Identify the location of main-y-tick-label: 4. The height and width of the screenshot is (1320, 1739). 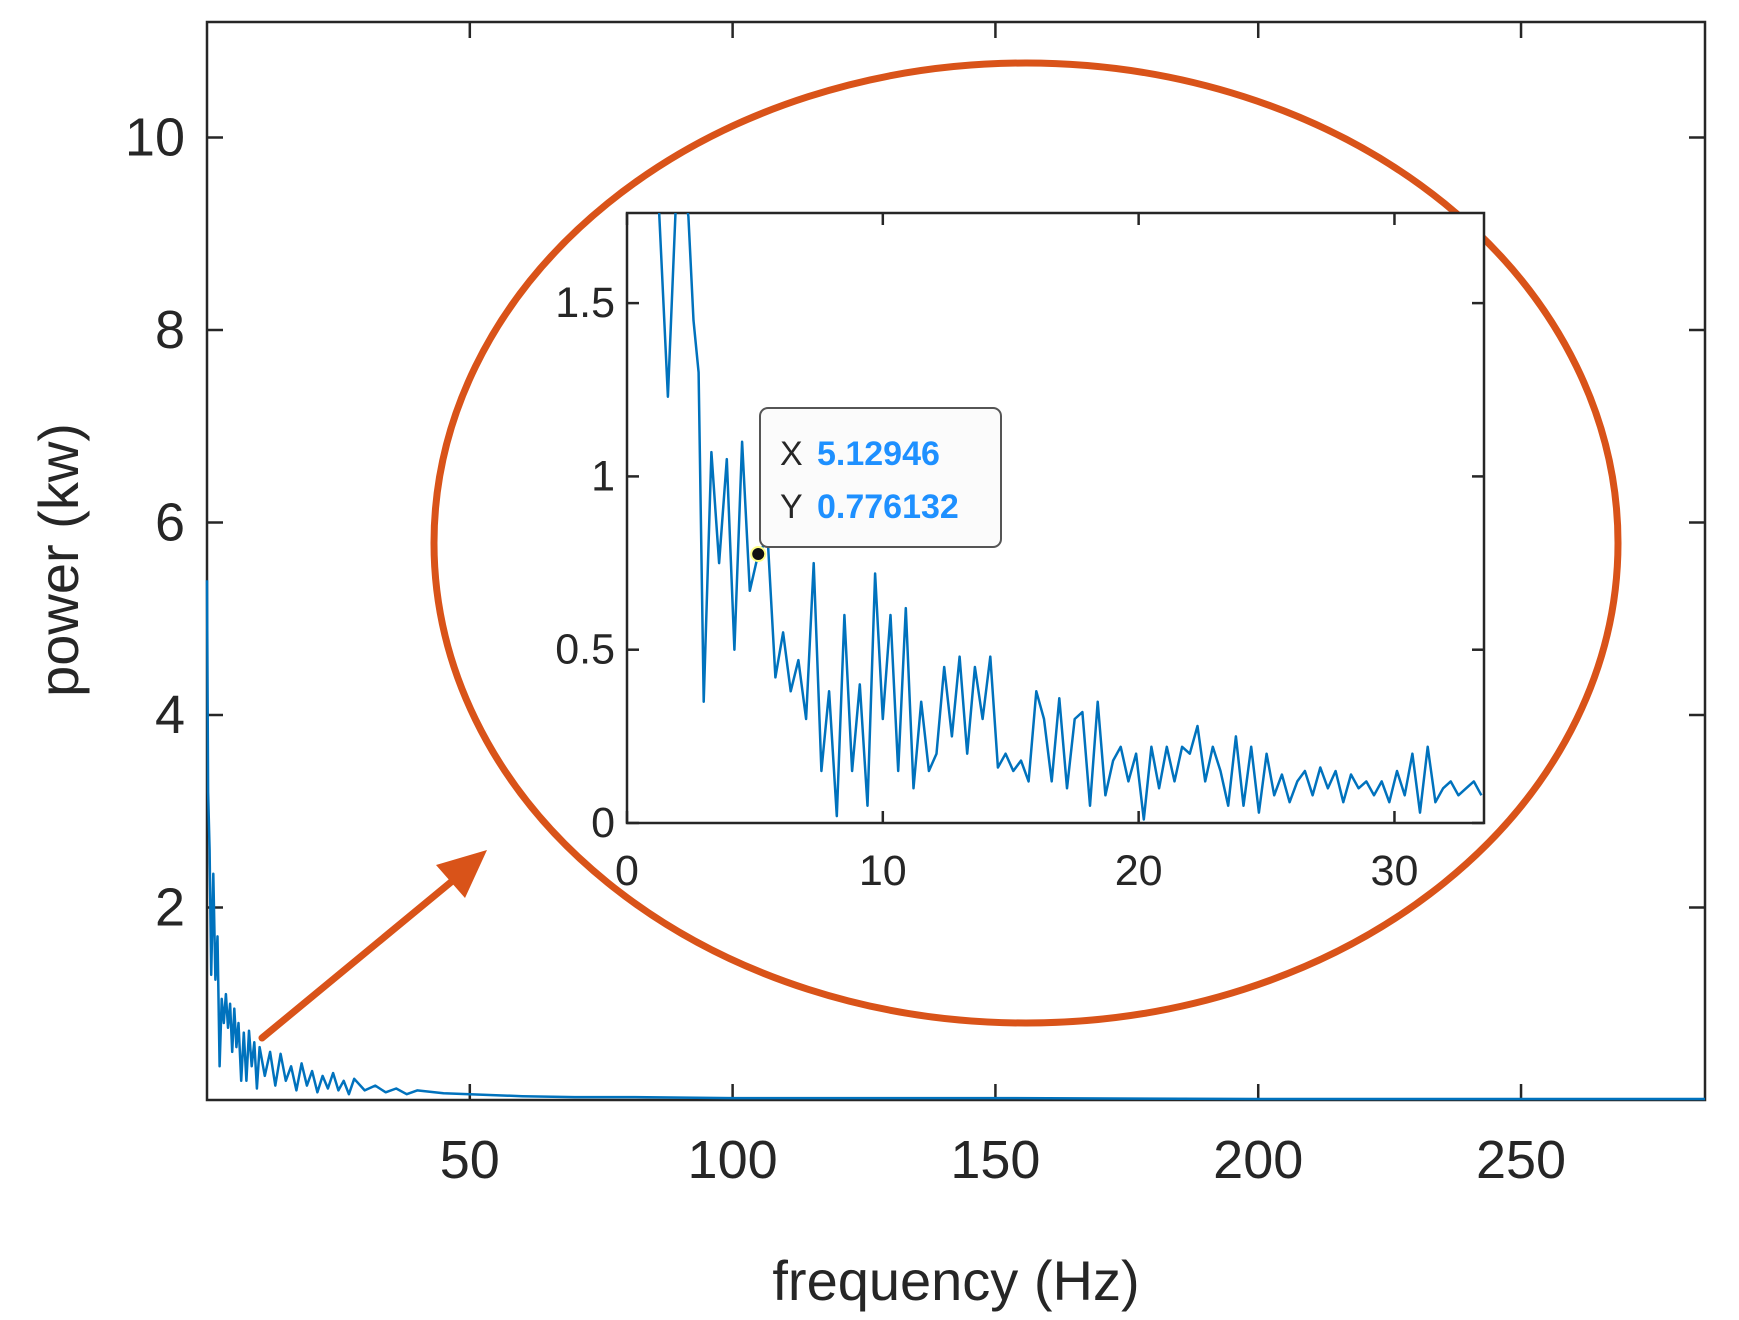
(170, 715).